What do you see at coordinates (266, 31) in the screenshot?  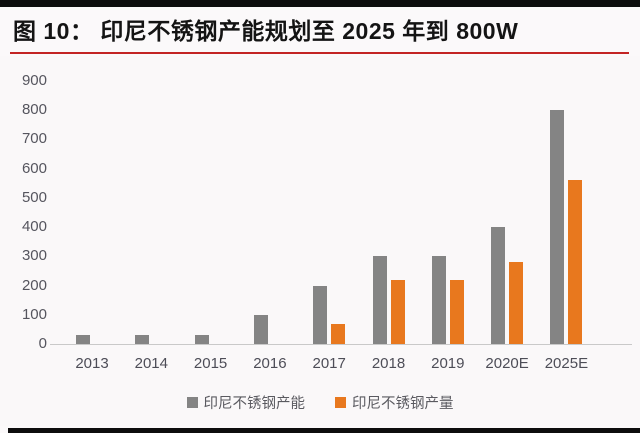 I see `chart-title: 图 10： 印尼不锈钢产能规划至 2025 年到 800W` at bounding box center [266, 31].